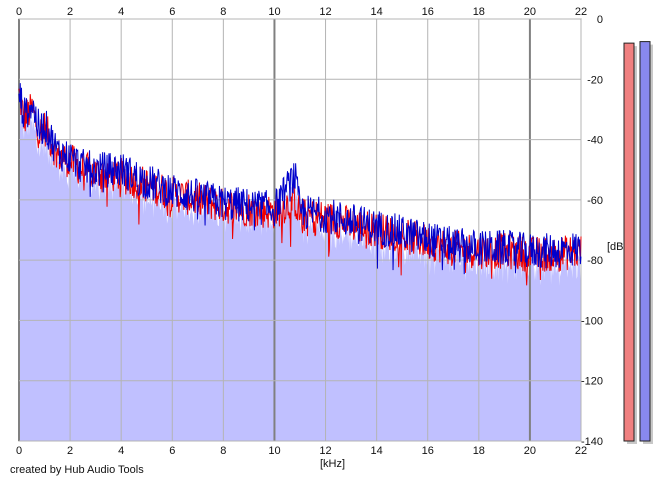  I want to click on x-tick-label-bottom: 16, so click(428, 451).